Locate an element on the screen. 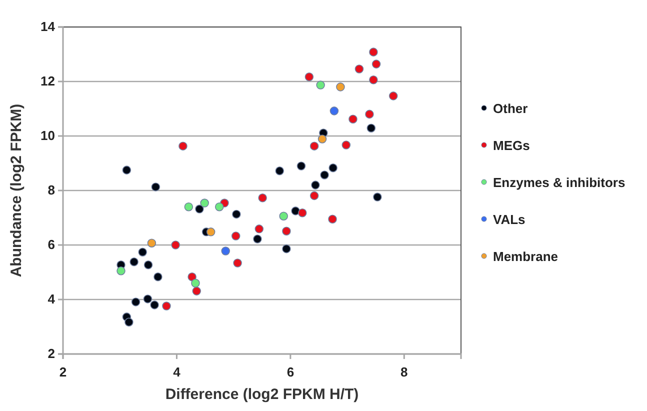 The image size is (647, 411). y-tick-label: 2 is located at coordinates (51, 354).